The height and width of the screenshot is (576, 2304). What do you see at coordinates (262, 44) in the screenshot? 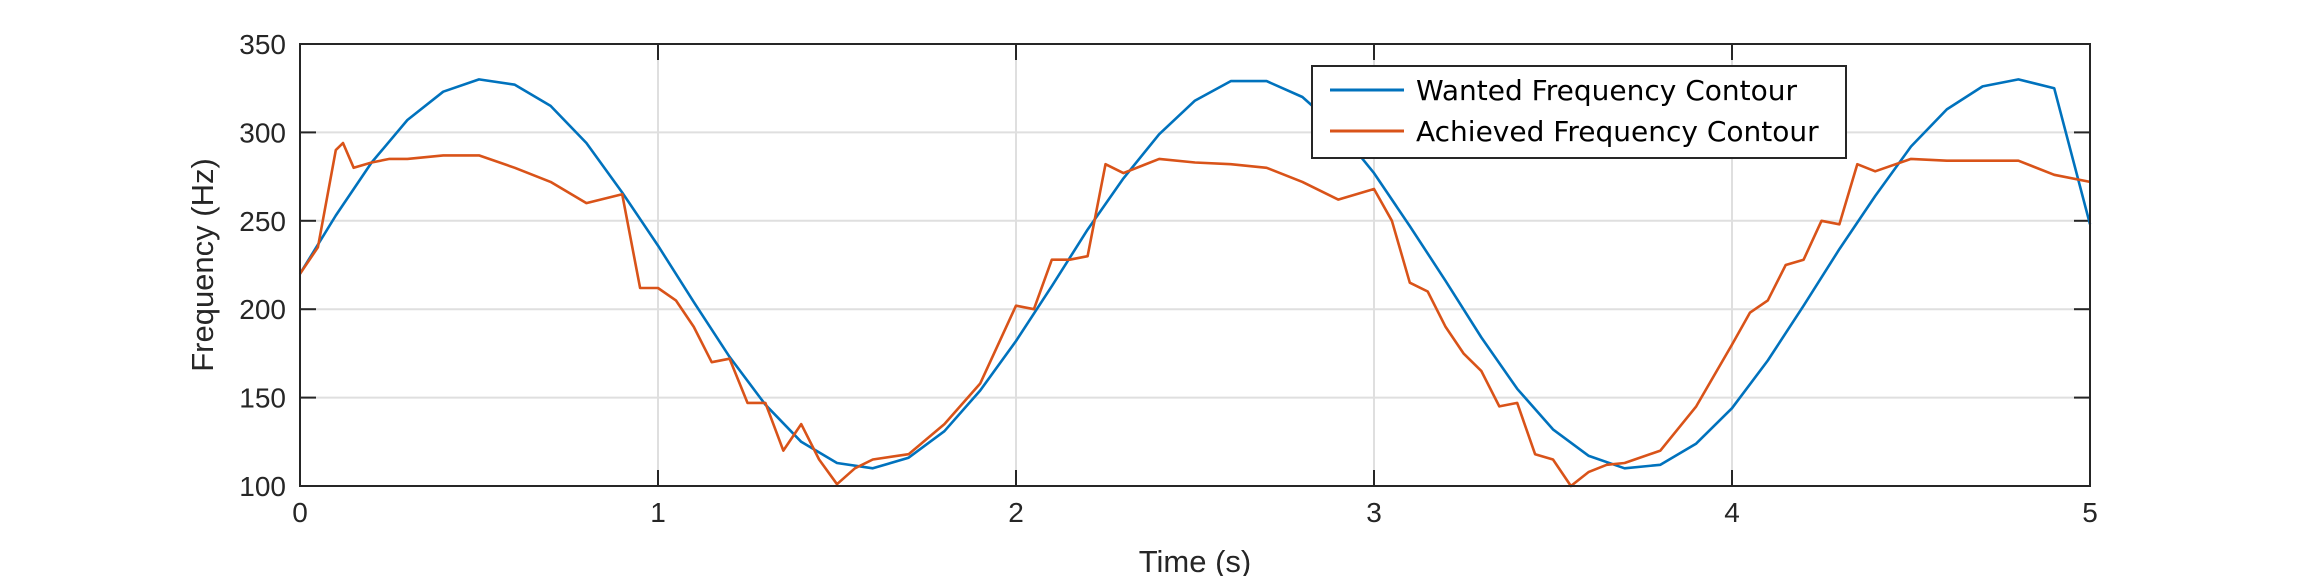
I see `y-tick-label: 350` at bounding box center [262, 44].